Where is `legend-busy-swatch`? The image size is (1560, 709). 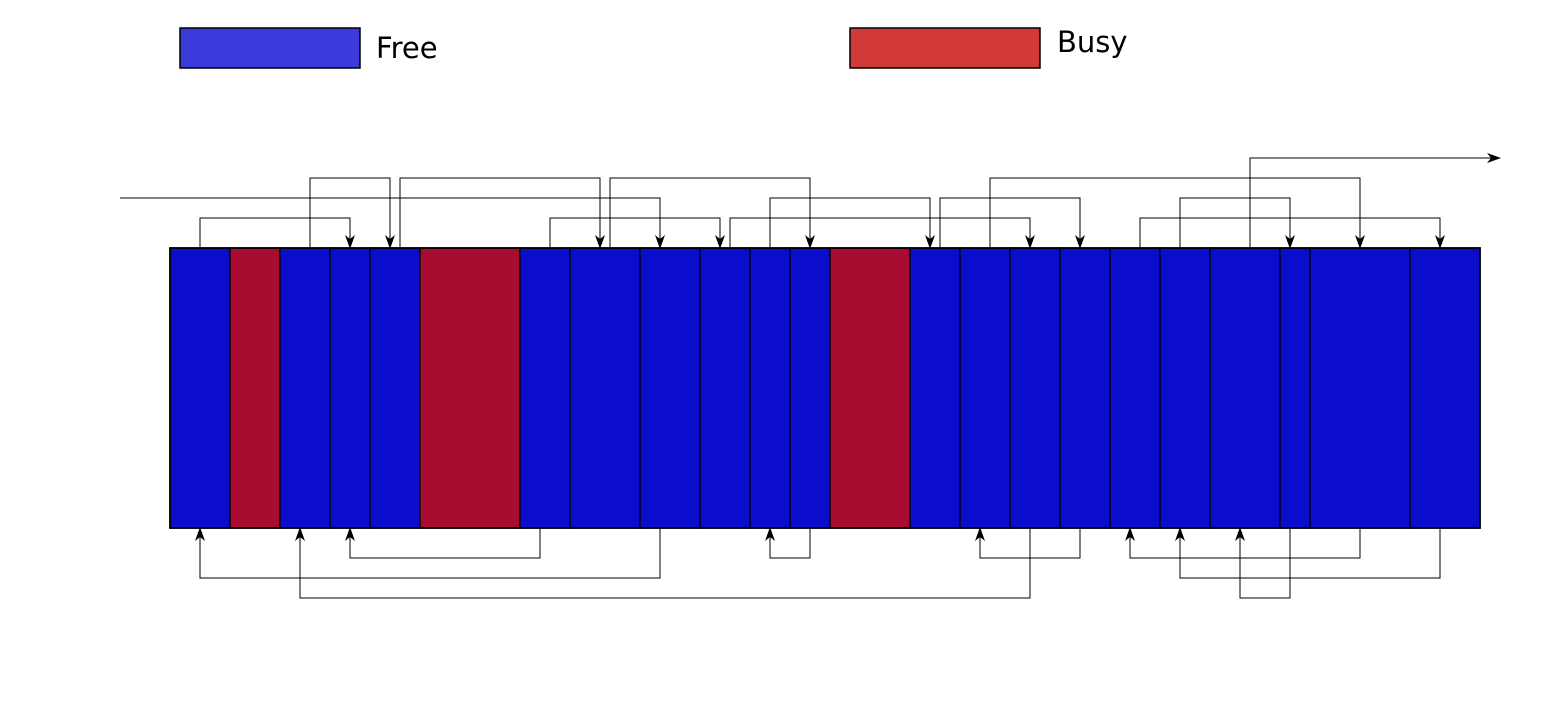
legend-busy-swatch is located at coordinates (945, 48).